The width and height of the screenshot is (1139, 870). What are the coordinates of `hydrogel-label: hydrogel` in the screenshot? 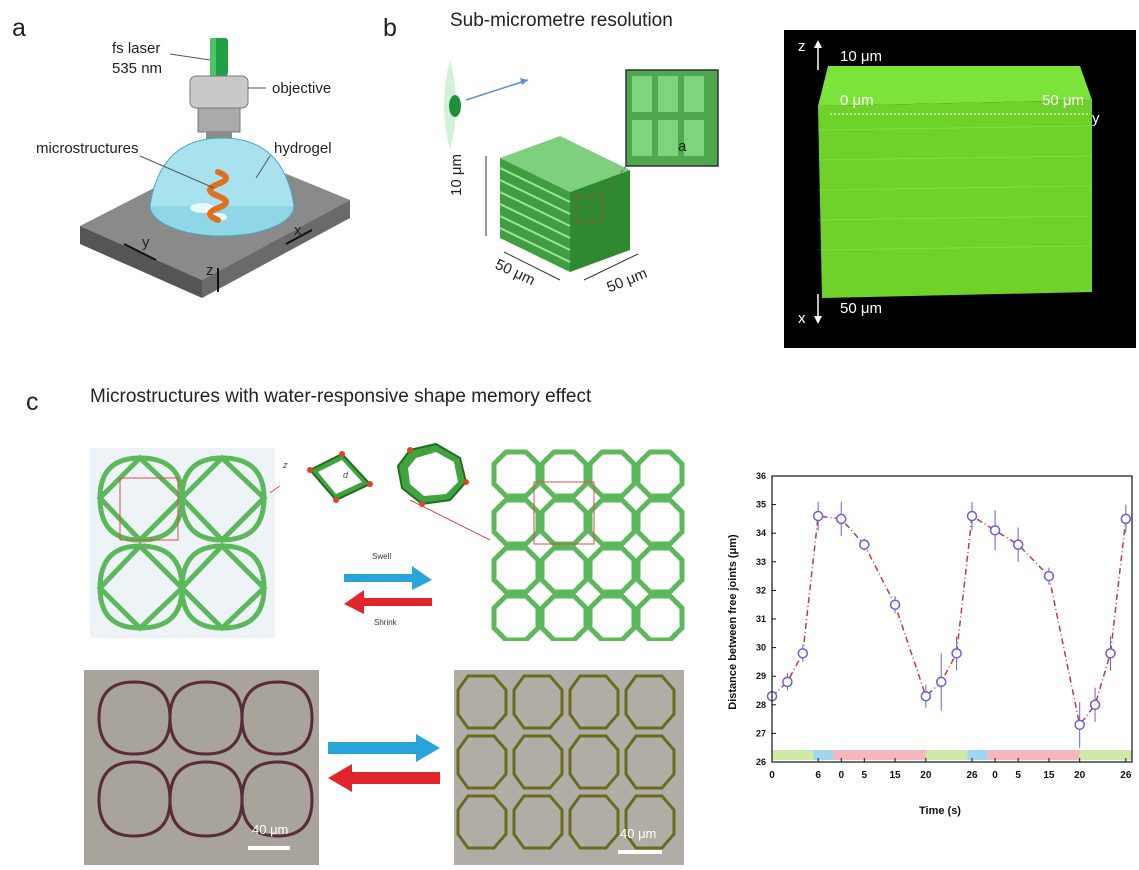 It's located at (303, 148).